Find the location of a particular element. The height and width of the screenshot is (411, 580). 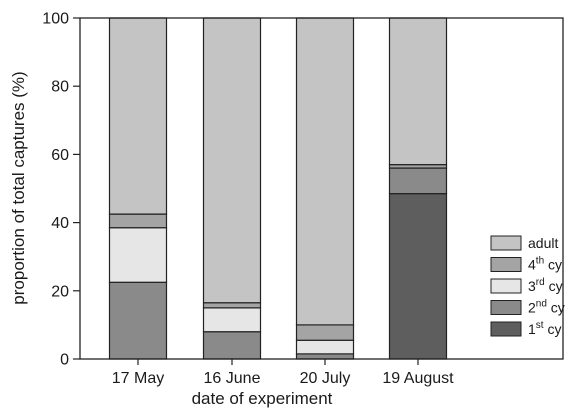

legend: adult 4th cy 3rd cy 2nd cy 1st cy is located at coordinates (527, 286).